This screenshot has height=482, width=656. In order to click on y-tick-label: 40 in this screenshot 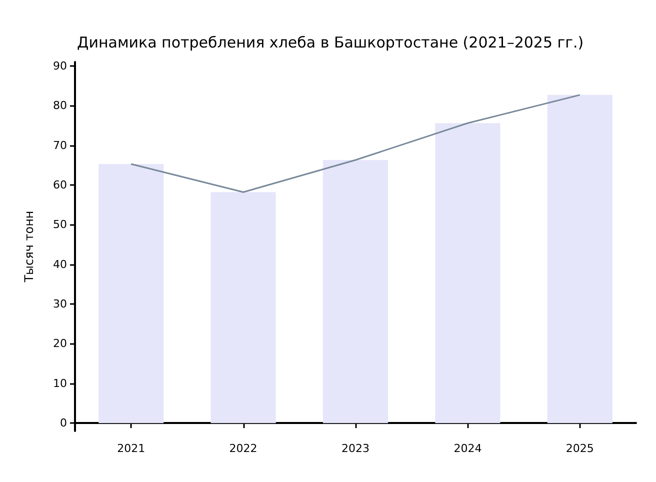, I will do `click(60, 264)`.